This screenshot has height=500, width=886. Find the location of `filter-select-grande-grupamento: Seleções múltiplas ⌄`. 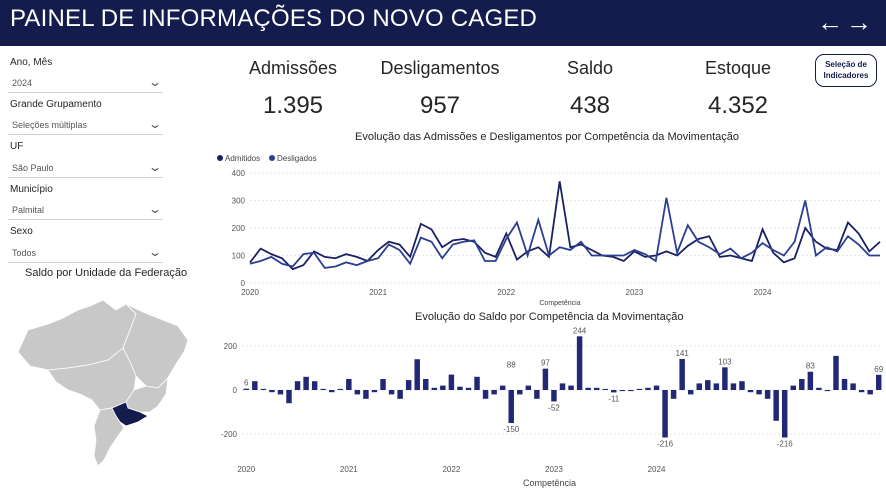

filter-select-grande-grupamento: Seleções múltiplas ⌄ is located at coordinates (85, 125).